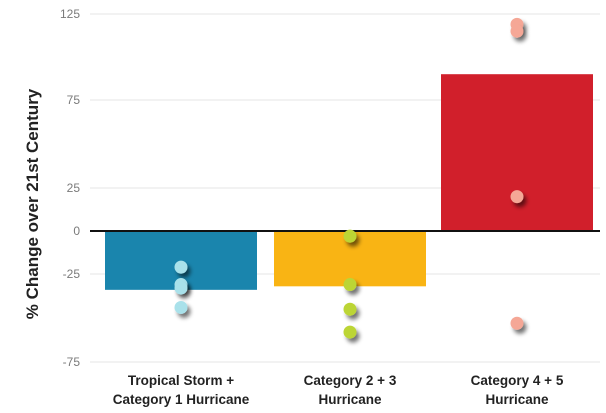  I want to click on y-axis-label: % Change over 21st Century, so click(32, 203).